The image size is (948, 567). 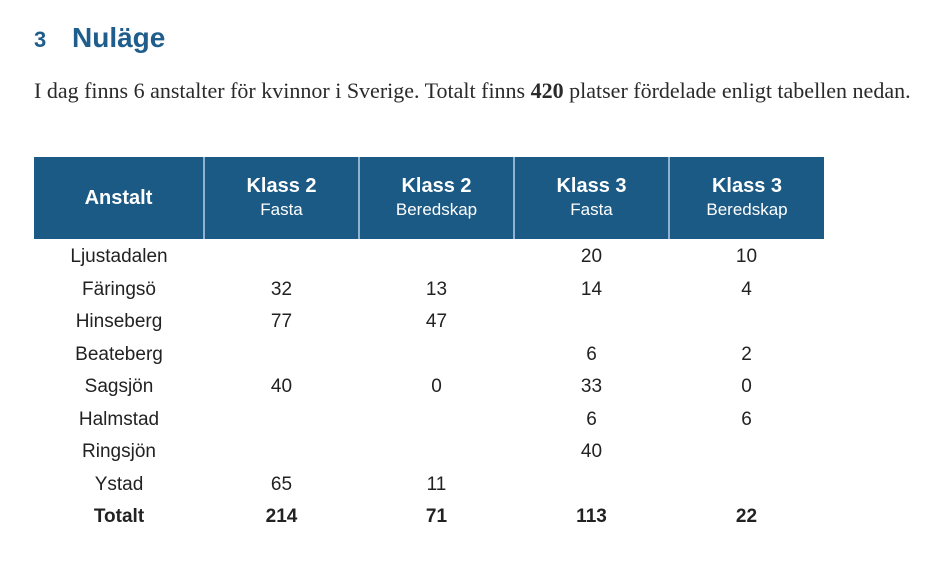 I want to click on cell-anstalt: Ringsjön, so click(x=119, y=452).